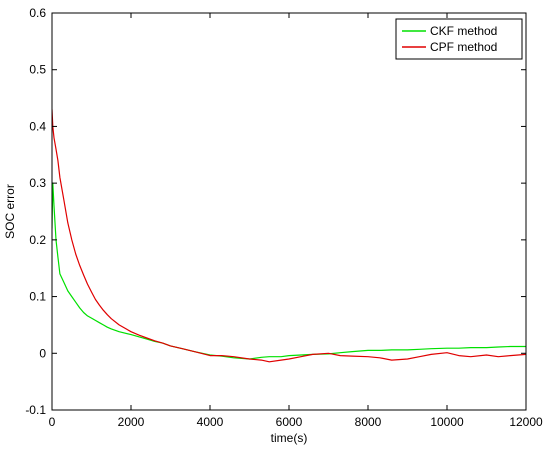  Describe the element at coordinates (447, 422) in the screenshot. I see `x-tick-label: 10000` at that location.